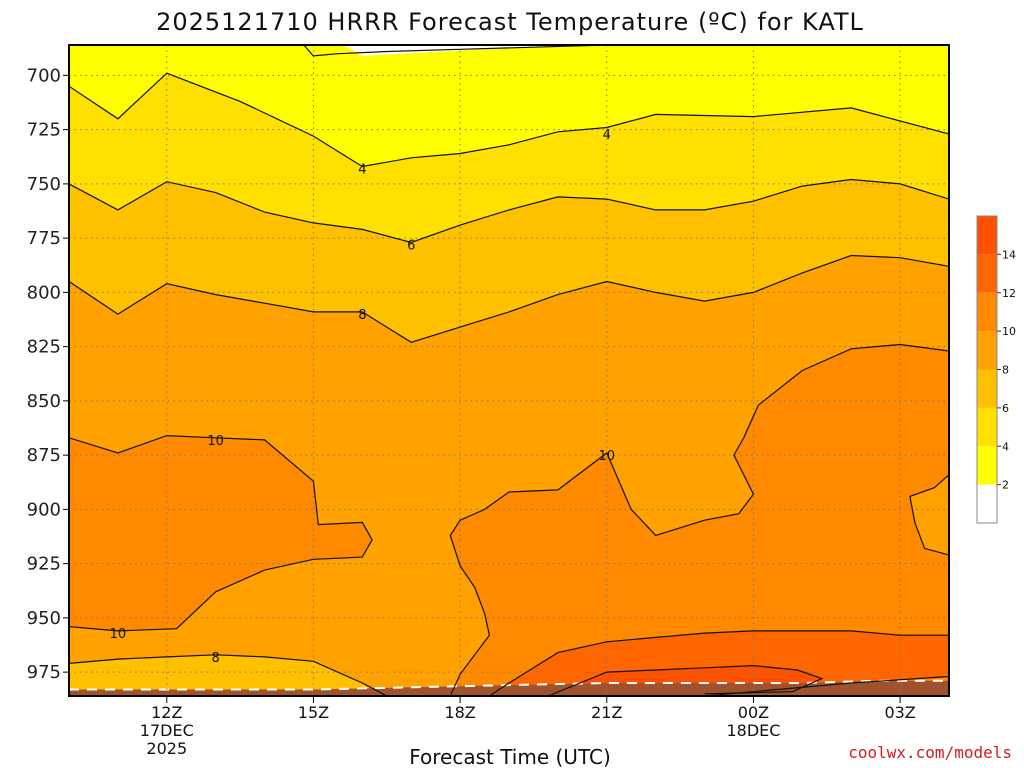  I want to click on colorbar: 2 4 6 8 10 12 14, so click(996, 369).